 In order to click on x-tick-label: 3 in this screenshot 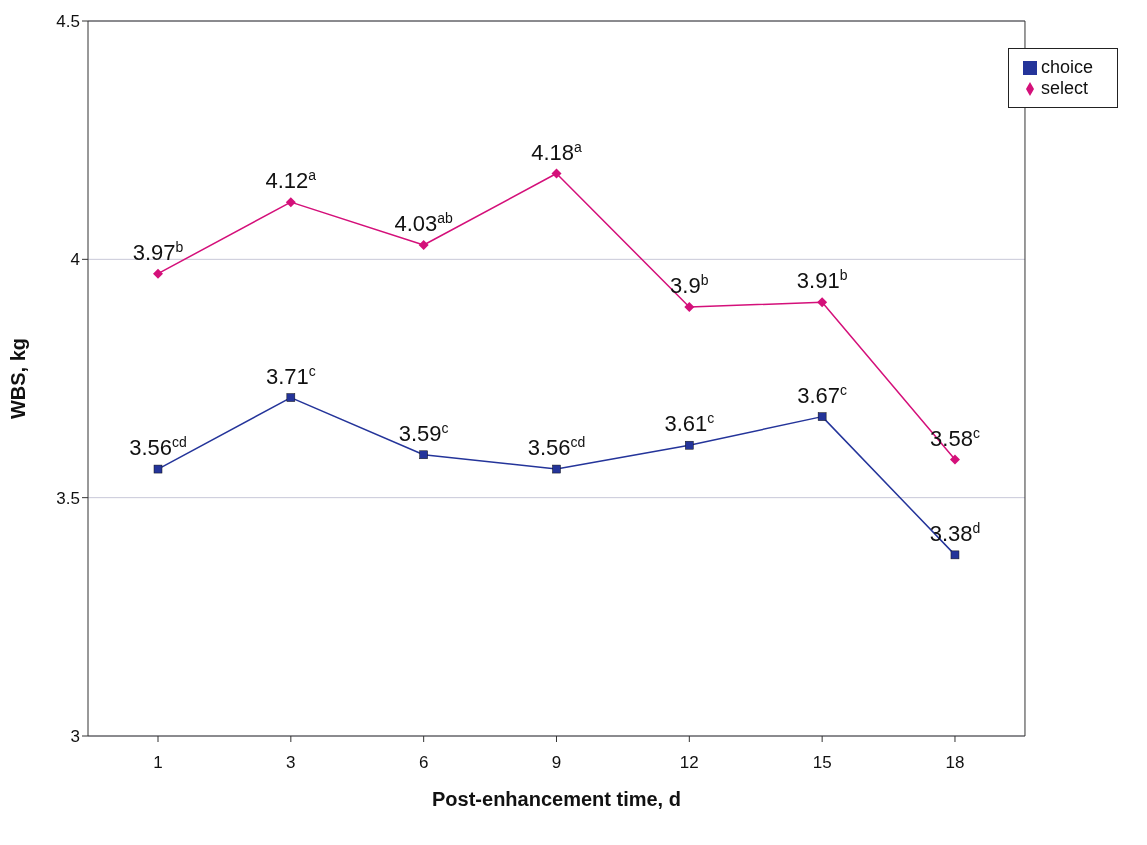, I will do `click(291, 763)`.